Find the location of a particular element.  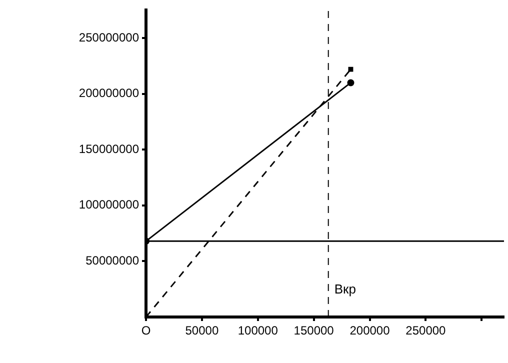

y-tick-label: 150000000 is located at coordinates (109, 149).